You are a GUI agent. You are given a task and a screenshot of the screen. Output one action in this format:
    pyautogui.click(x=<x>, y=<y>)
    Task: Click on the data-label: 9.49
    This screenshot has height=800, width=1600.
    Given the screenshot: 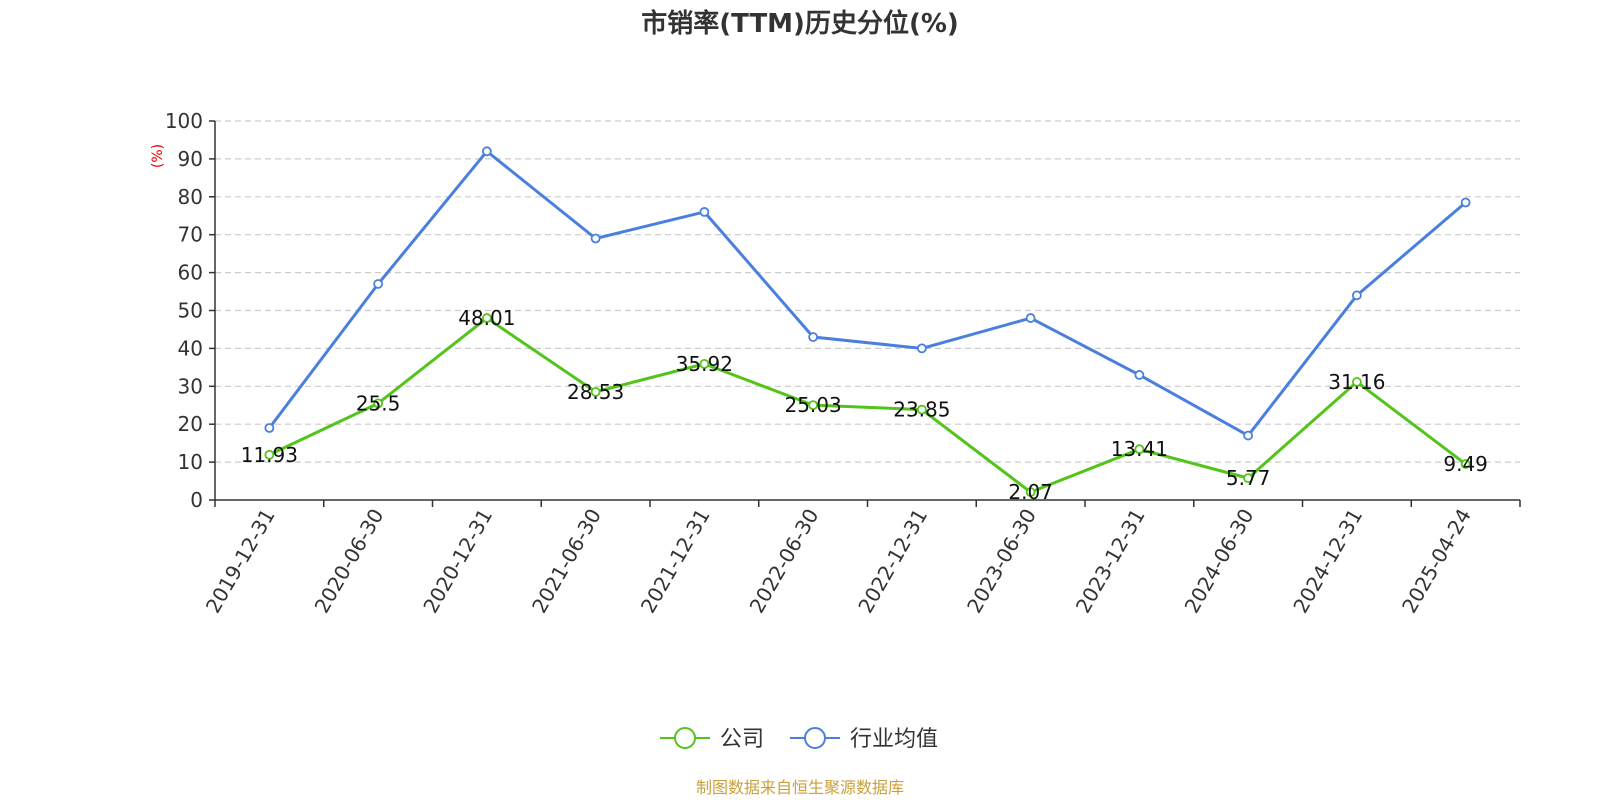 What is the action you would take?
    pyautogui.click(x=1465, y=464)
    